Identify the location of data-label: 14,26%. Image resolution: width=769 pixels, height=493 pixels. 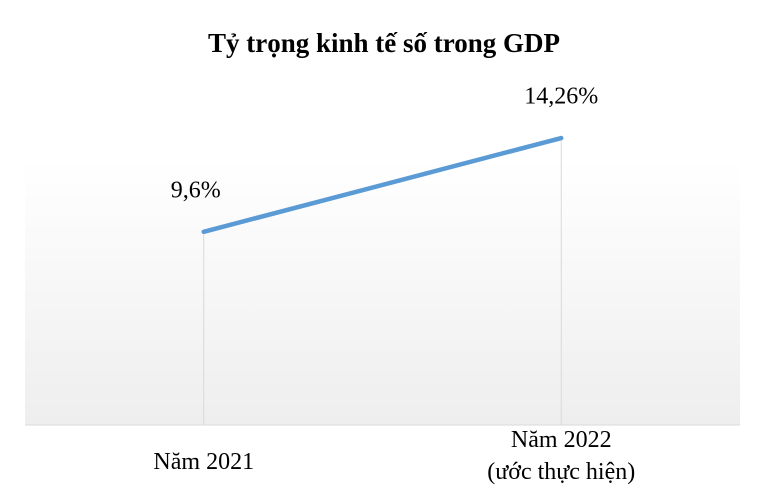
(561, 97).